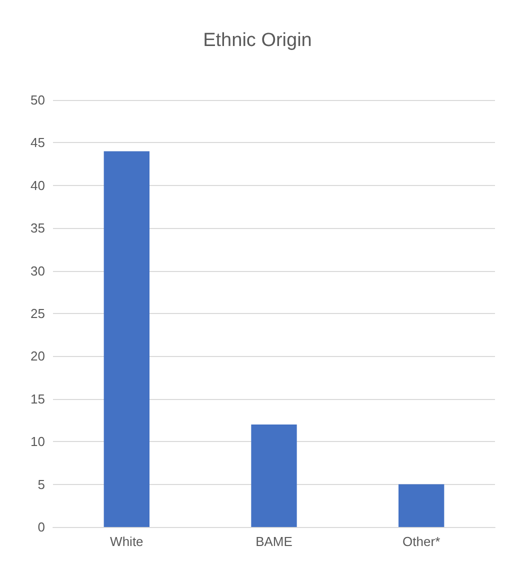 The height and width of the screenshot is (563, 515). What do you see at coordinates (41, 527) in the screenshot?
I see `y-tick-label: 0` at bounding box center [41, 527].